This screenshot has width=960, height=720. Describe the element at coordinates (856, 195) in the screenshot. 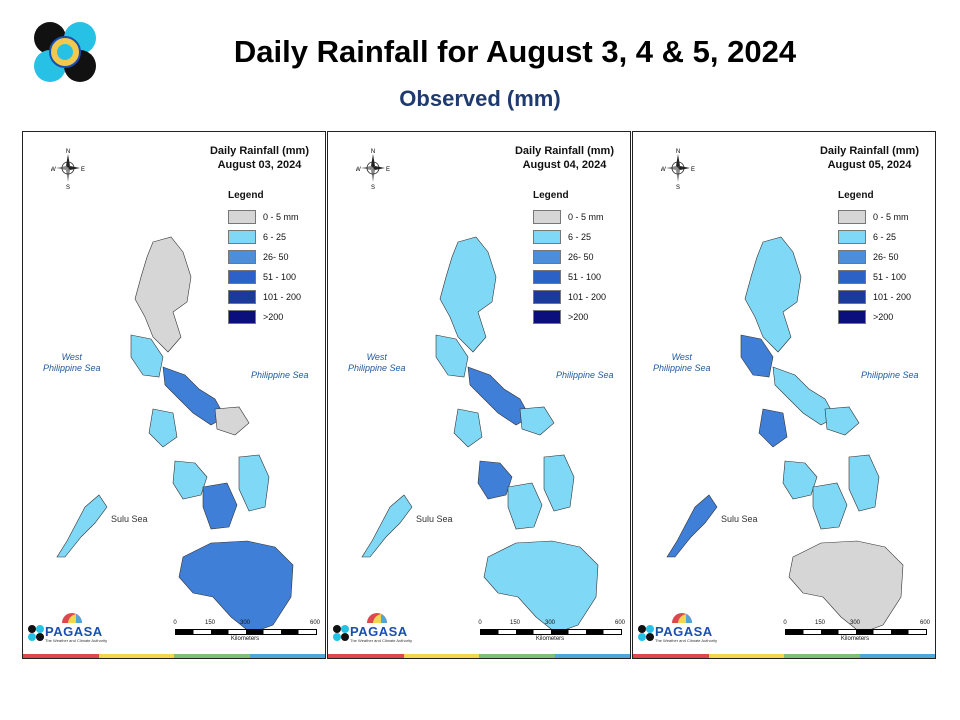

I see `legend-title: Legend` at that location.